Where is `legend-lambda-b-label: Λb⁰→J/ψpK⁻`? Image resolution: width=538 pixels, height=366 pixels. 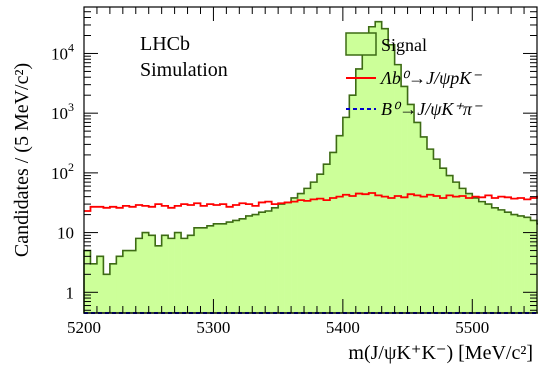 legend-lambda-b-label: Λb⁰→J/ψpK⁻ is located at coordinates (430, 78).